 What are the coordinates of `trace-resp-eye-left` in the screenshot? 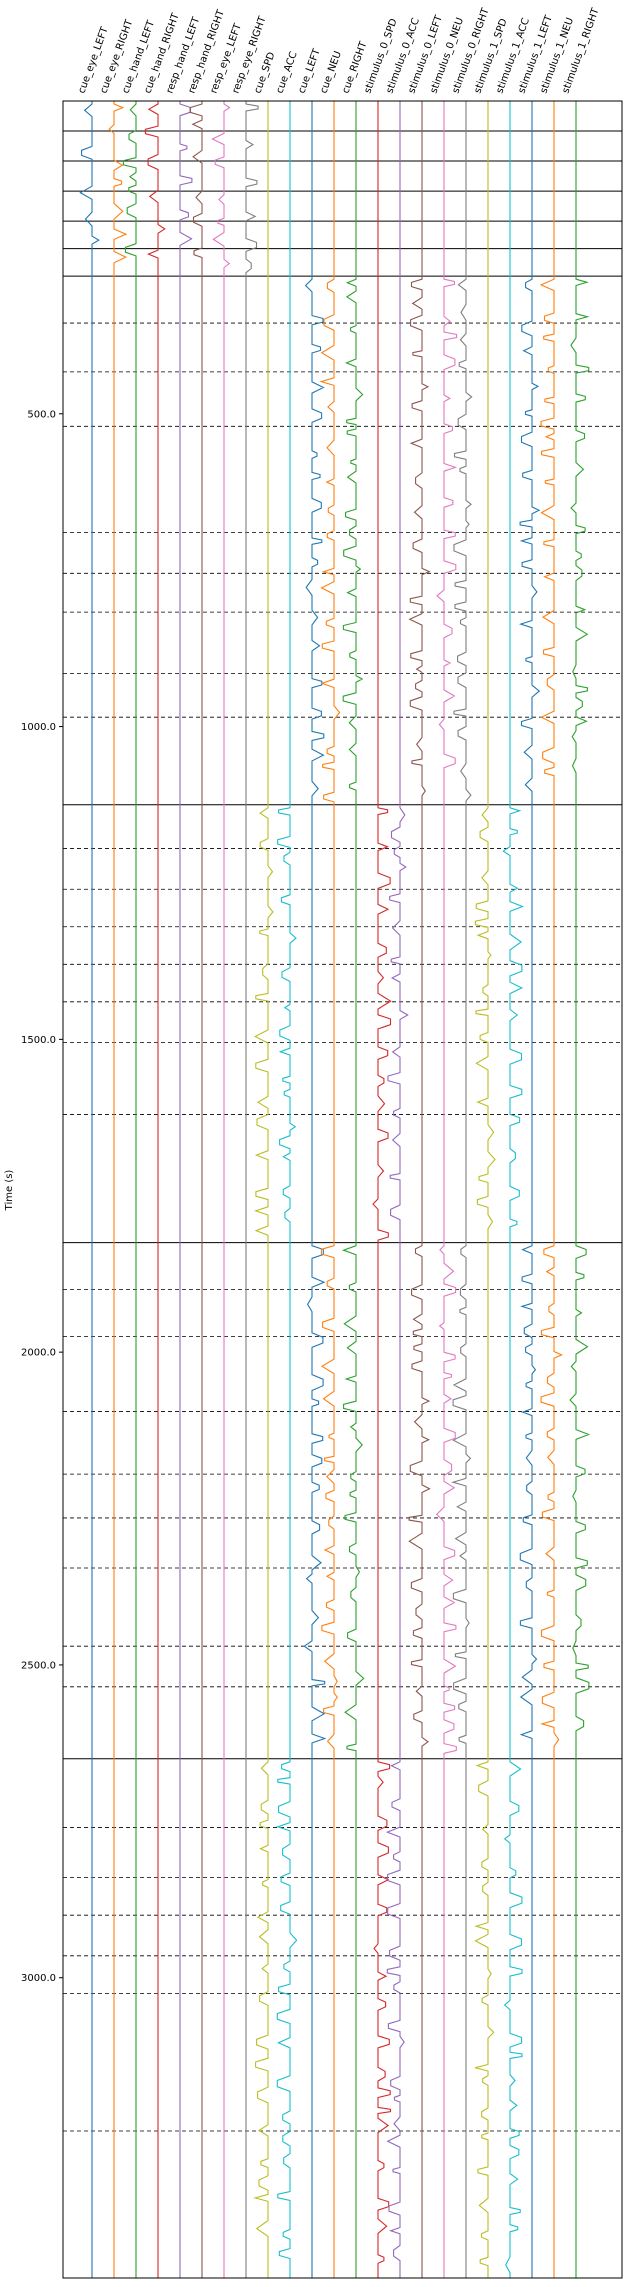 It's located at (221, 1189).